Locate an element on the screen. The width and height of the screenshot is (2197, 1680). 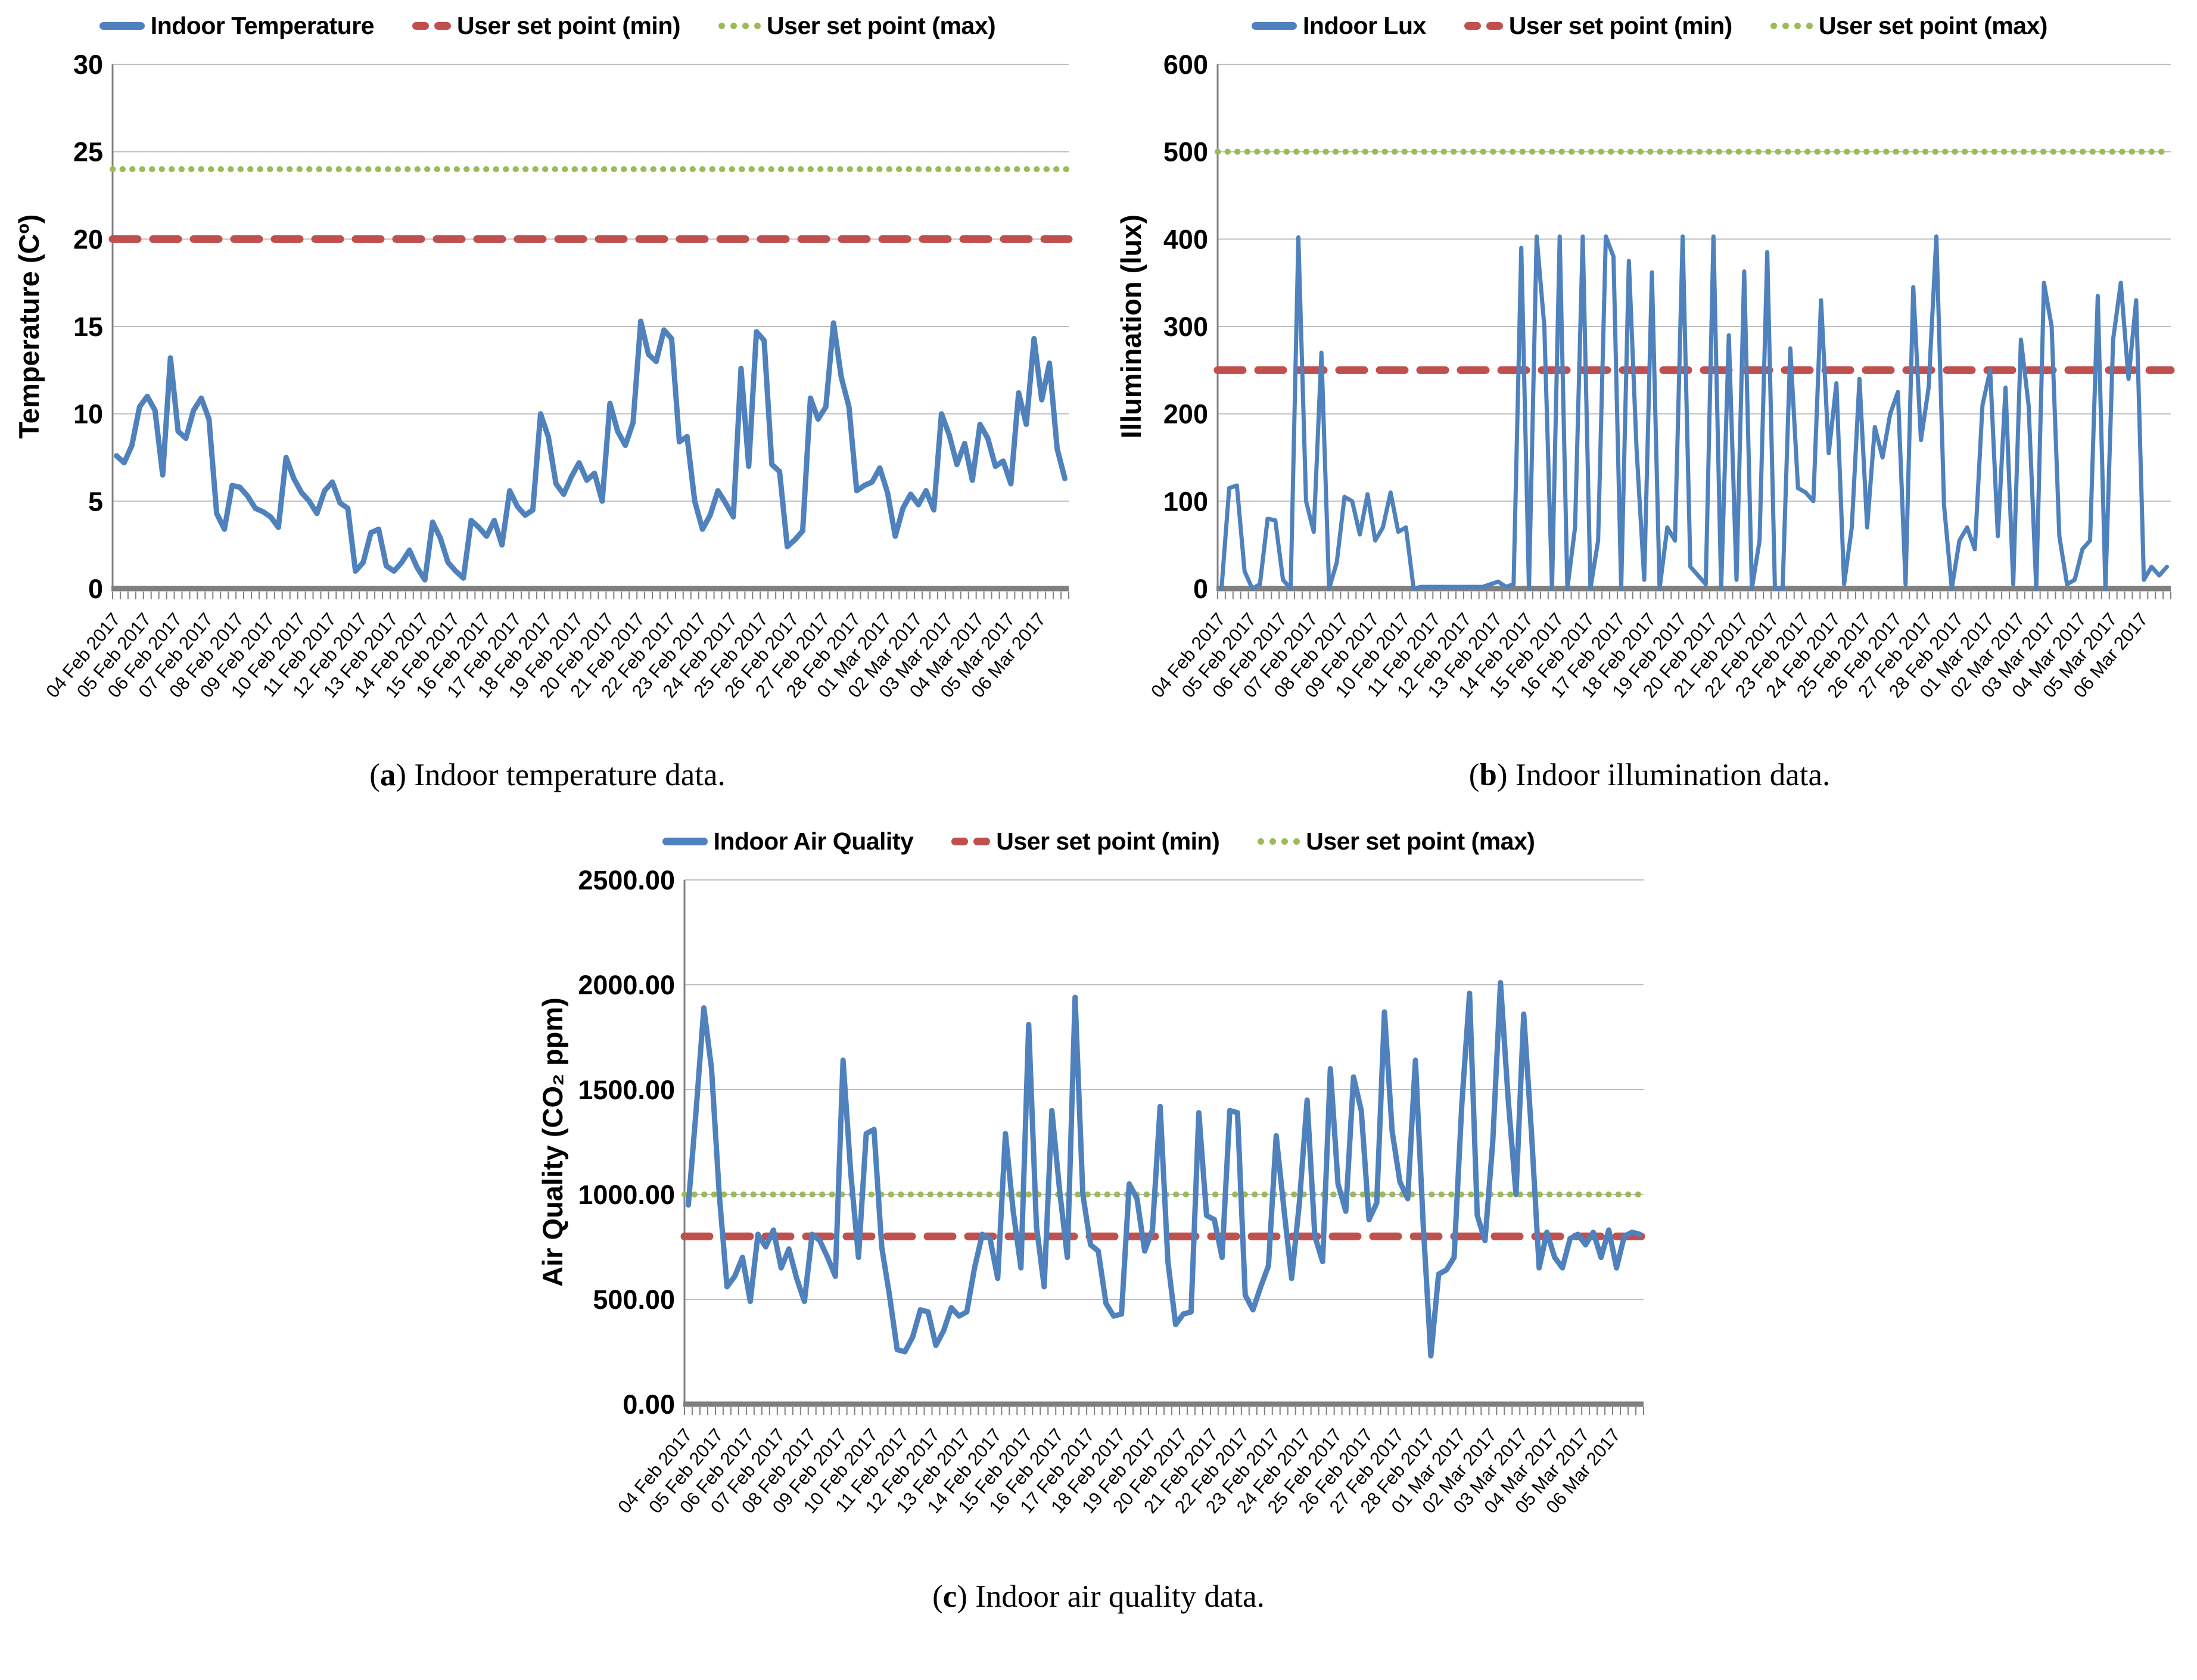
y-tick-label: 30 is located at coordinates (88, 64).